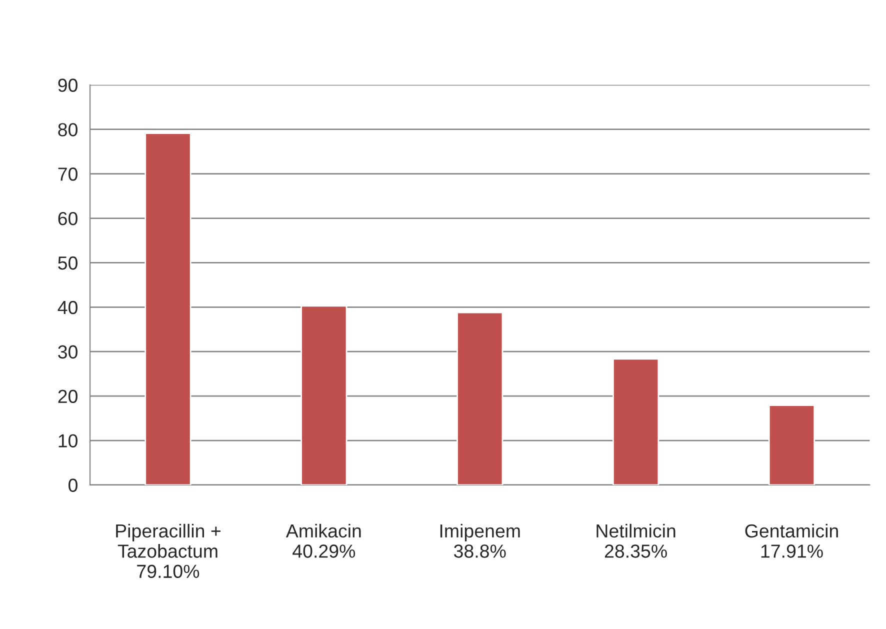 Image resolution: width=886 pixels, height=629 pixels. Describe the element at coordinates (68, 307) in the screenshot. I see `y-tick-label: 40` at that location.